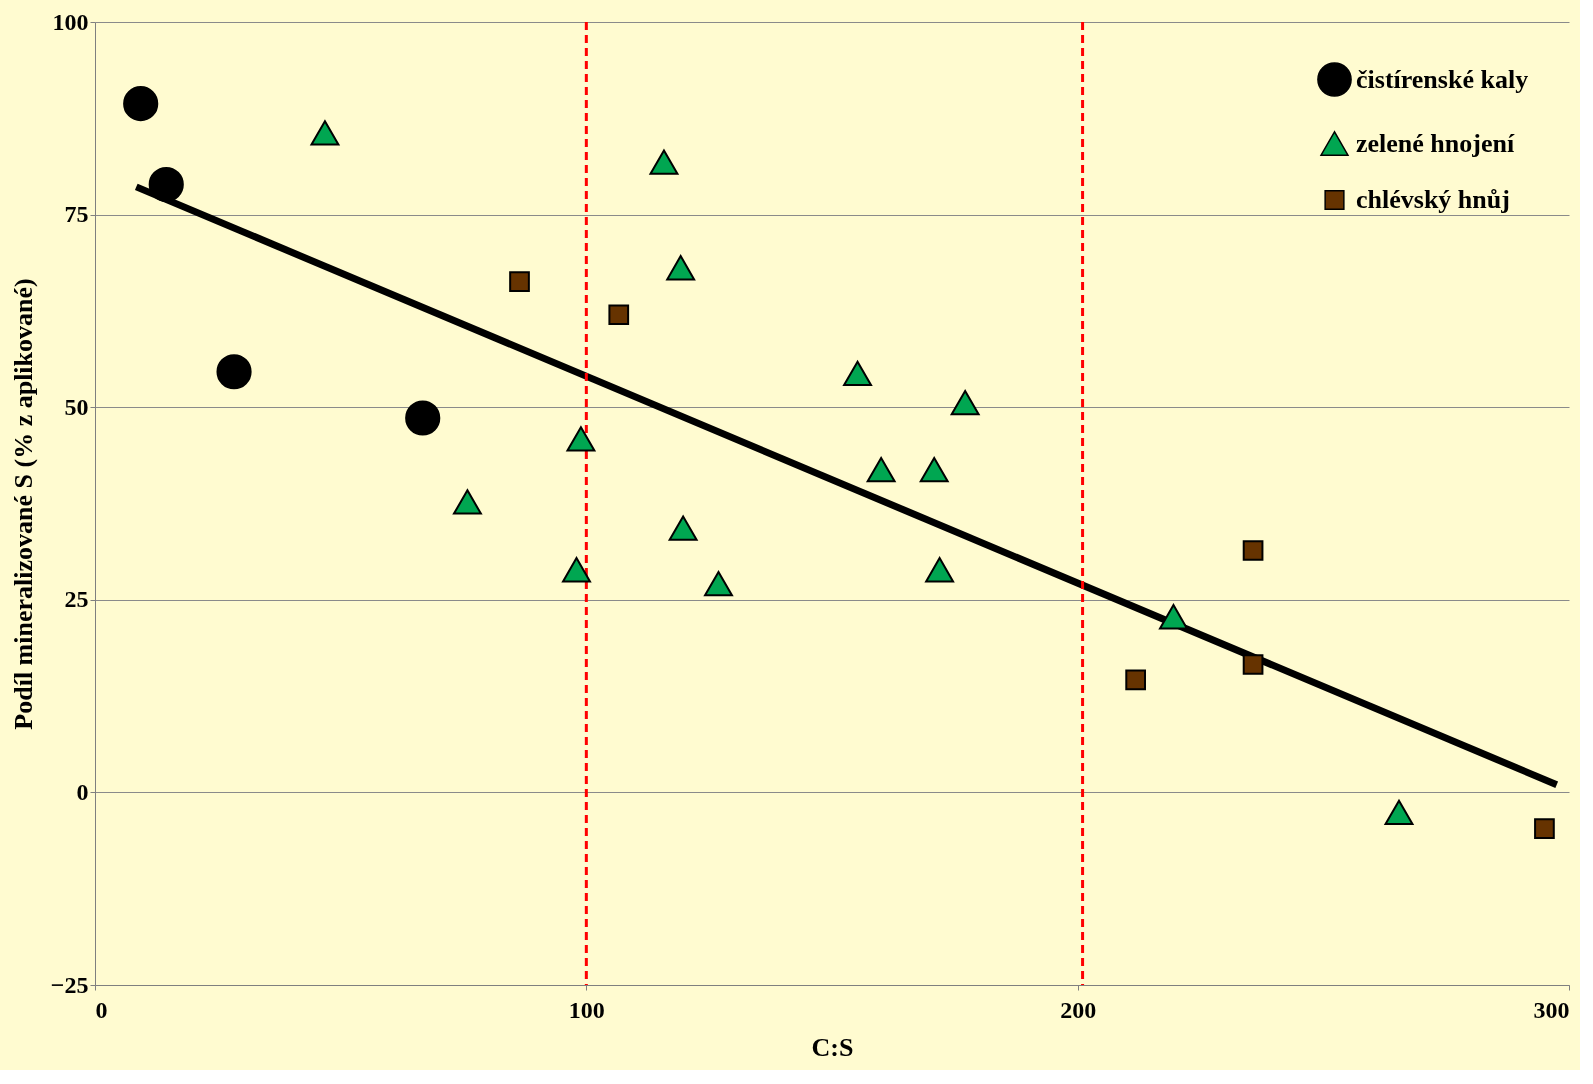  I want to click on y-axis-title: Podíl mineralizované S (% z aplikované), so click(23, 504).